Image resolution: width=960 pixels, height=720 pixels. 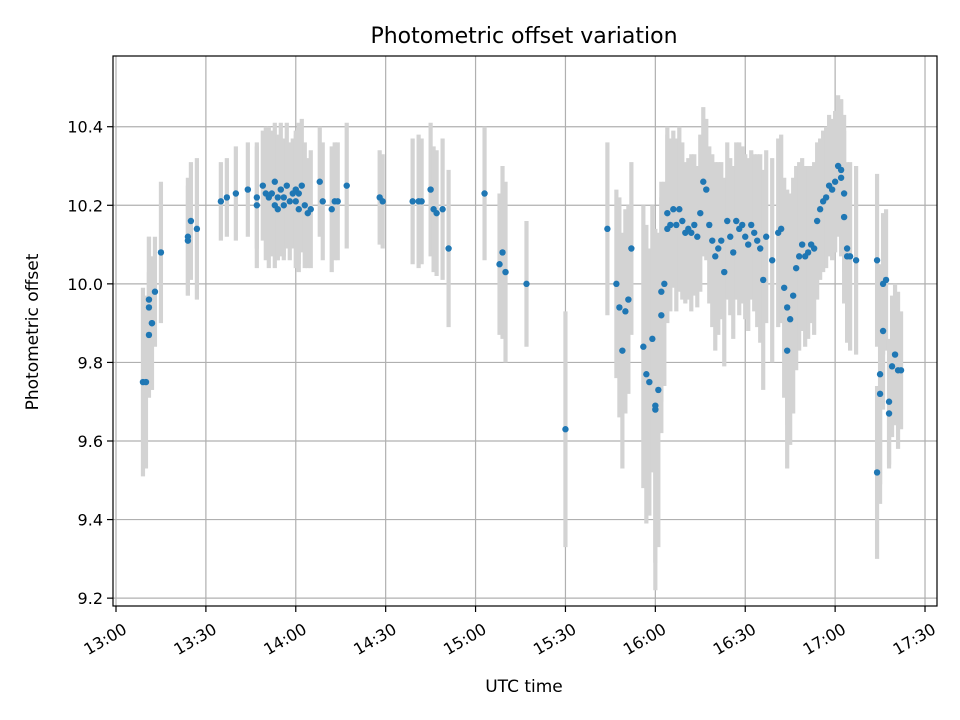 I want to click on y-tick-label: 10.2, so click(x=85, y=205).